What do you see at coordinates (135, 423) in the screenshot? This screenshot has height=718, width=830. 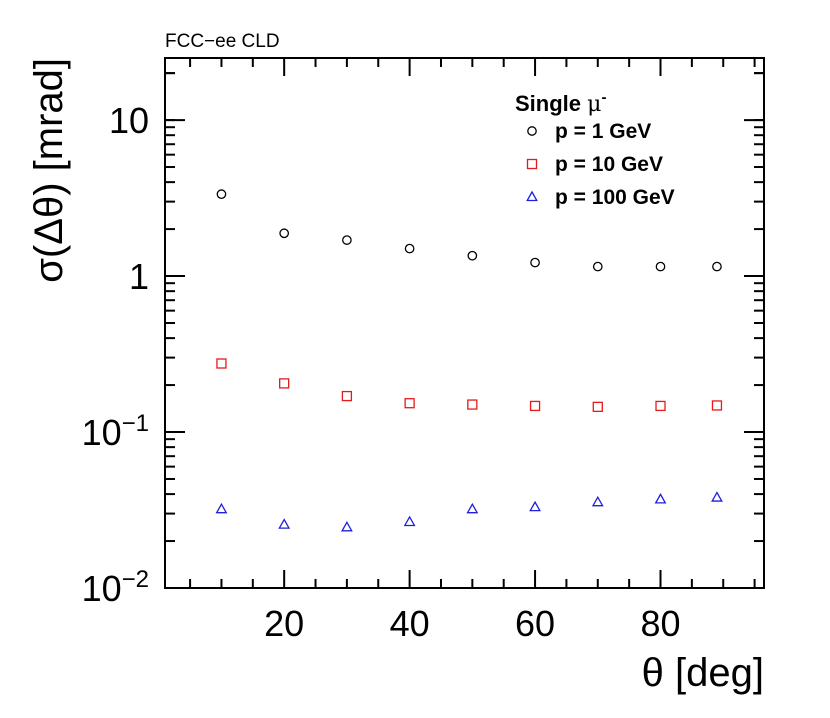 I see `y-tick-label-exponent: −1` at bounding box center [135, 423].